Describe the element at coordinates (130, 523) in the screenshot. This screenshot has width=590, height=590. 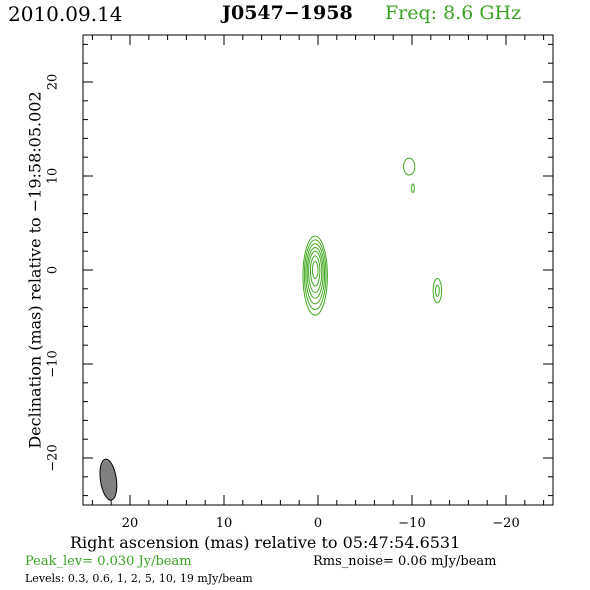
I see `x-tick-label: 20` at that location.